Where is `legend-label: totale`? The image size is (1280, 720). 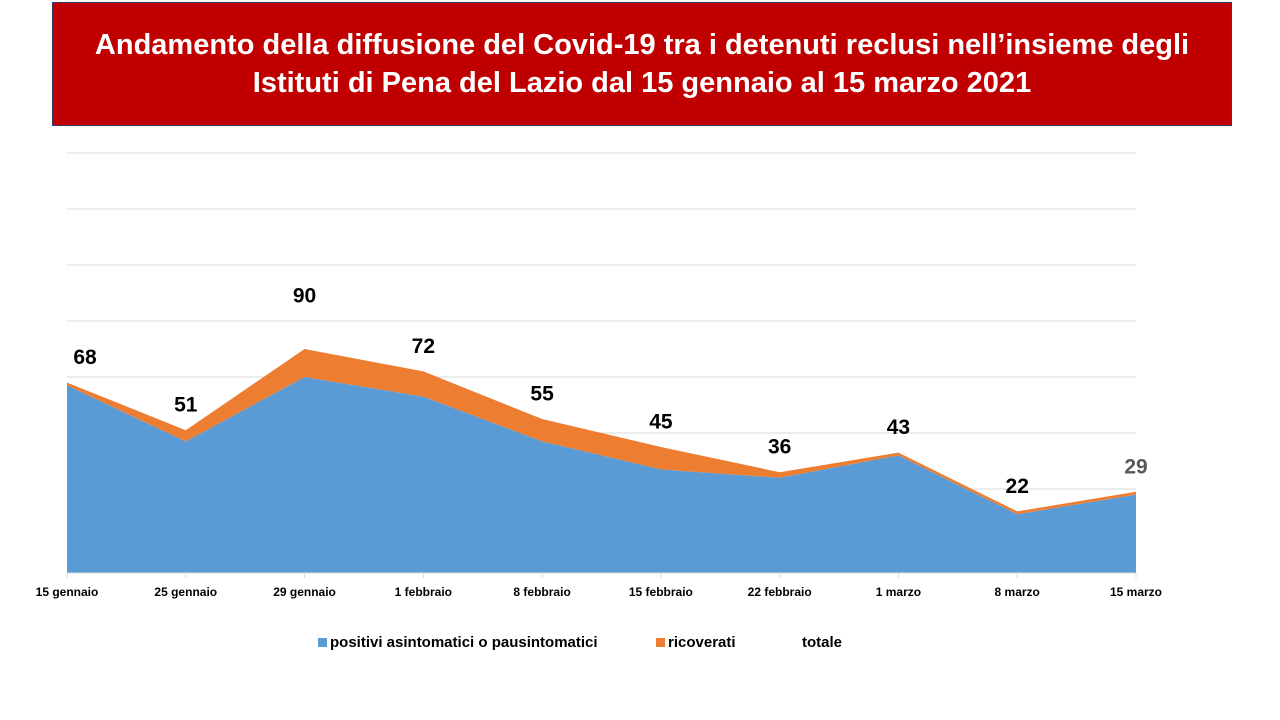
legend-label: totale is located at coordinates (822, 642).